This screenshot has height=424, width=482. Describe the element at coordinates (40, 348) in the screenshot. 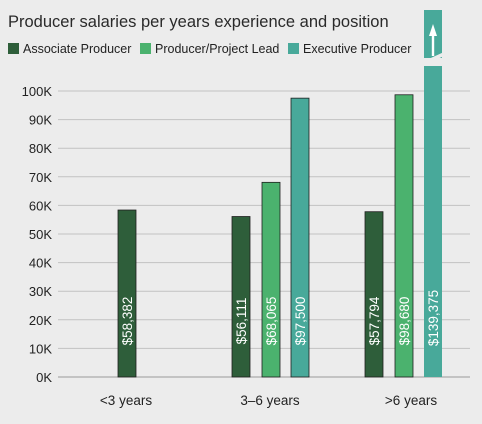

I see `y-tick-label: 10K` at that location.